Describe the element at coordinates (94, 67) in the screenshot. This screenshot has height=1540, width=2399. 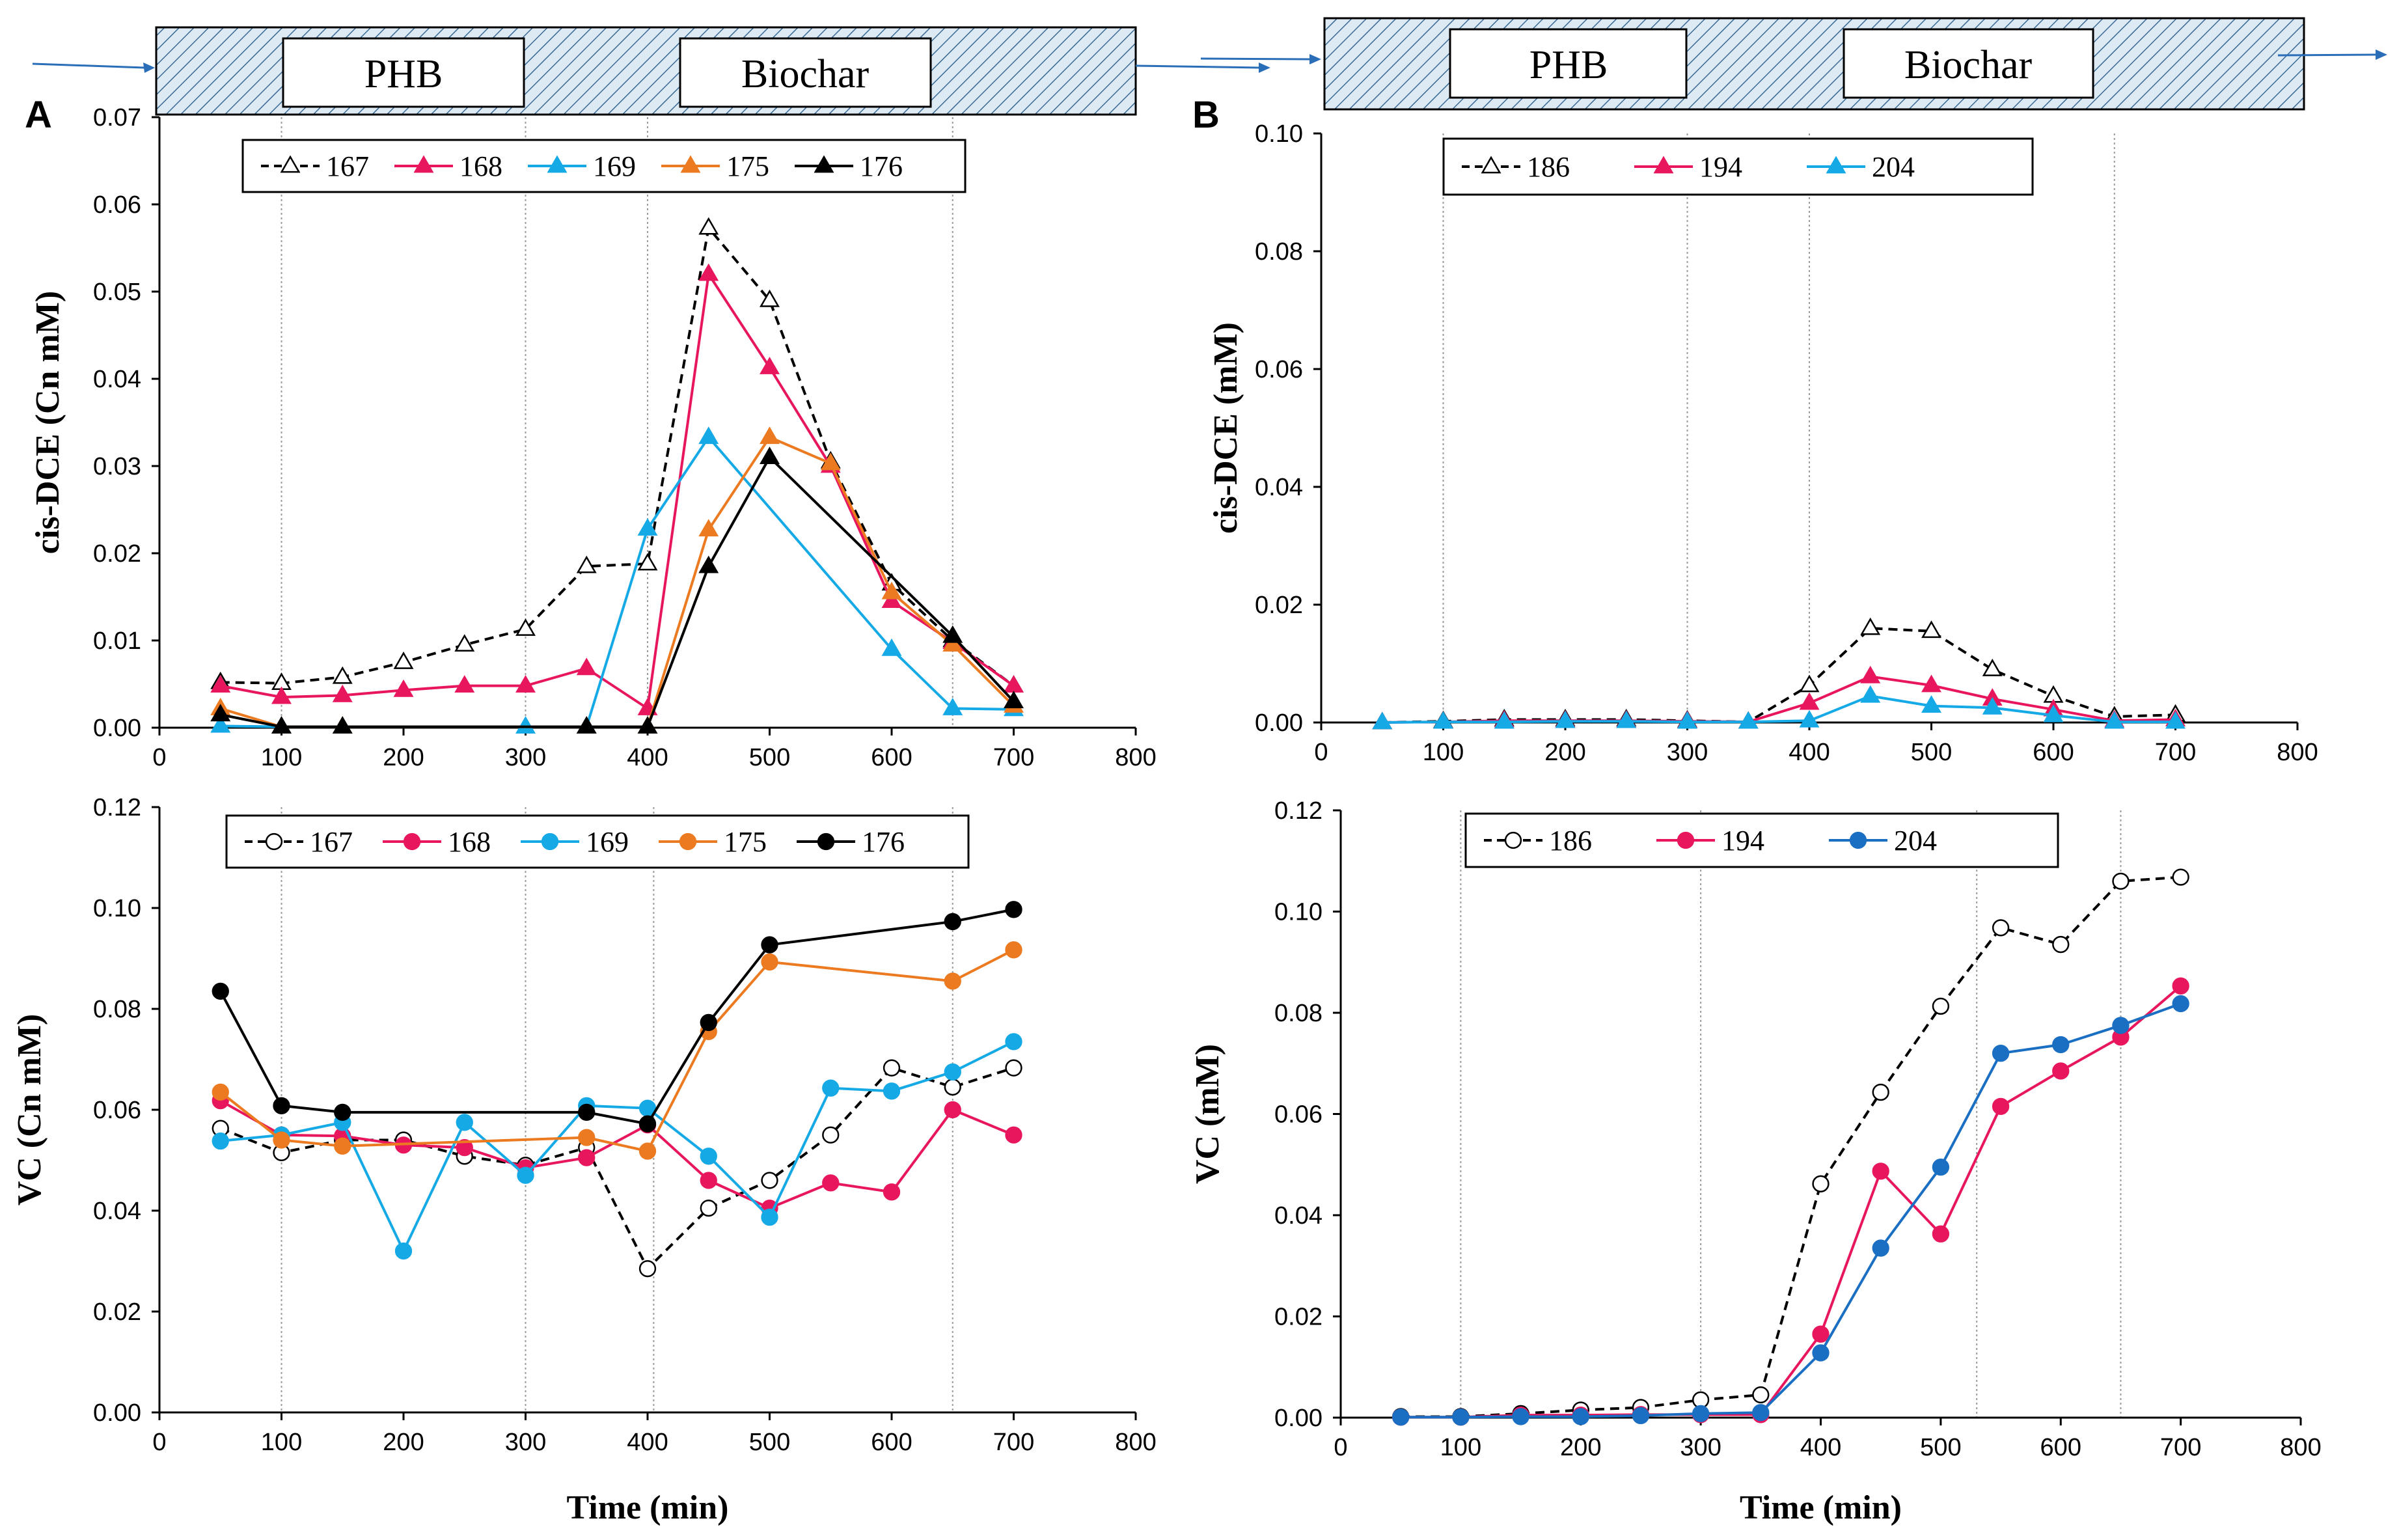
I see `flow-arrow-a-in` at that location.